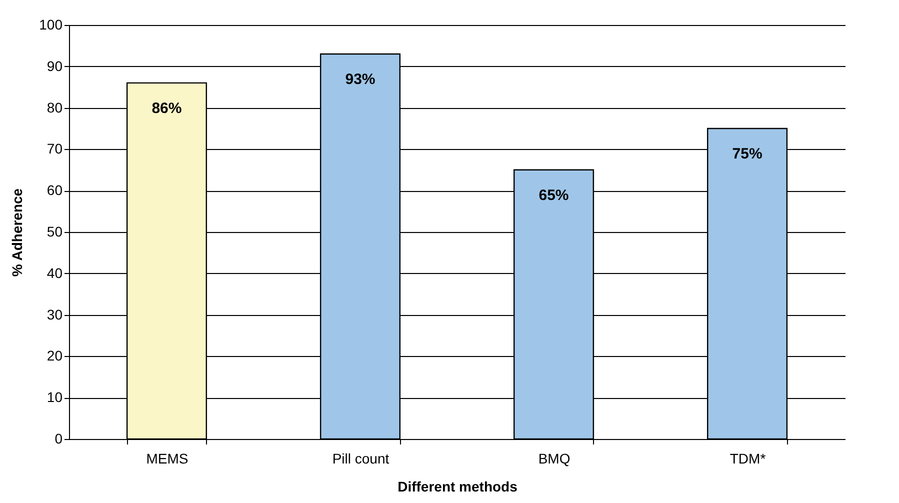 This screenshot has height=503, width=899. What do you see at coordinates (51, 24) in the screenshot?
I see `y-tick-label: 100` at bounding box center [51, 24].